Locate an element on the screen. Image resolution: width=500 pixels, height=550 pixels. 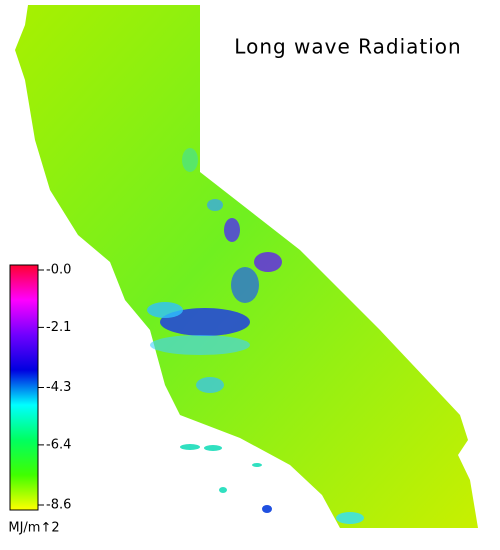
map-title: Long wave Radiation is located at coordinates (347, 47).